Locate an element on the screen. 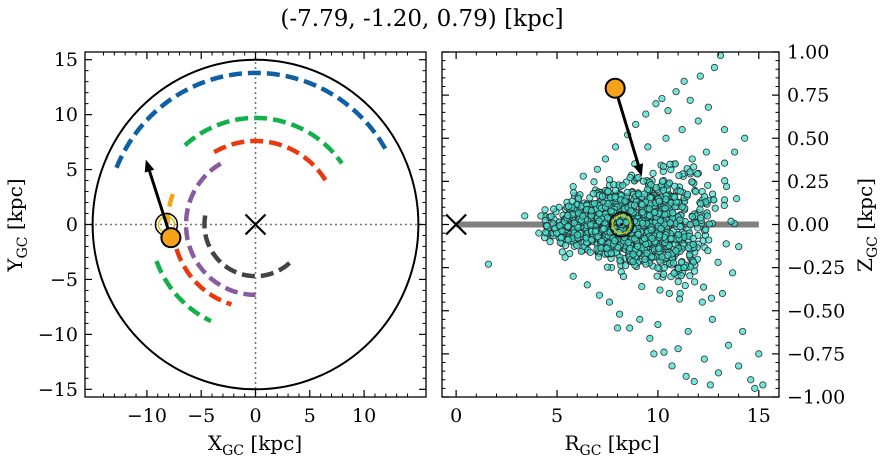 The width and height of the screenshot is (887, 464). velocity-arrow-head is located at coordinates (149, 166).